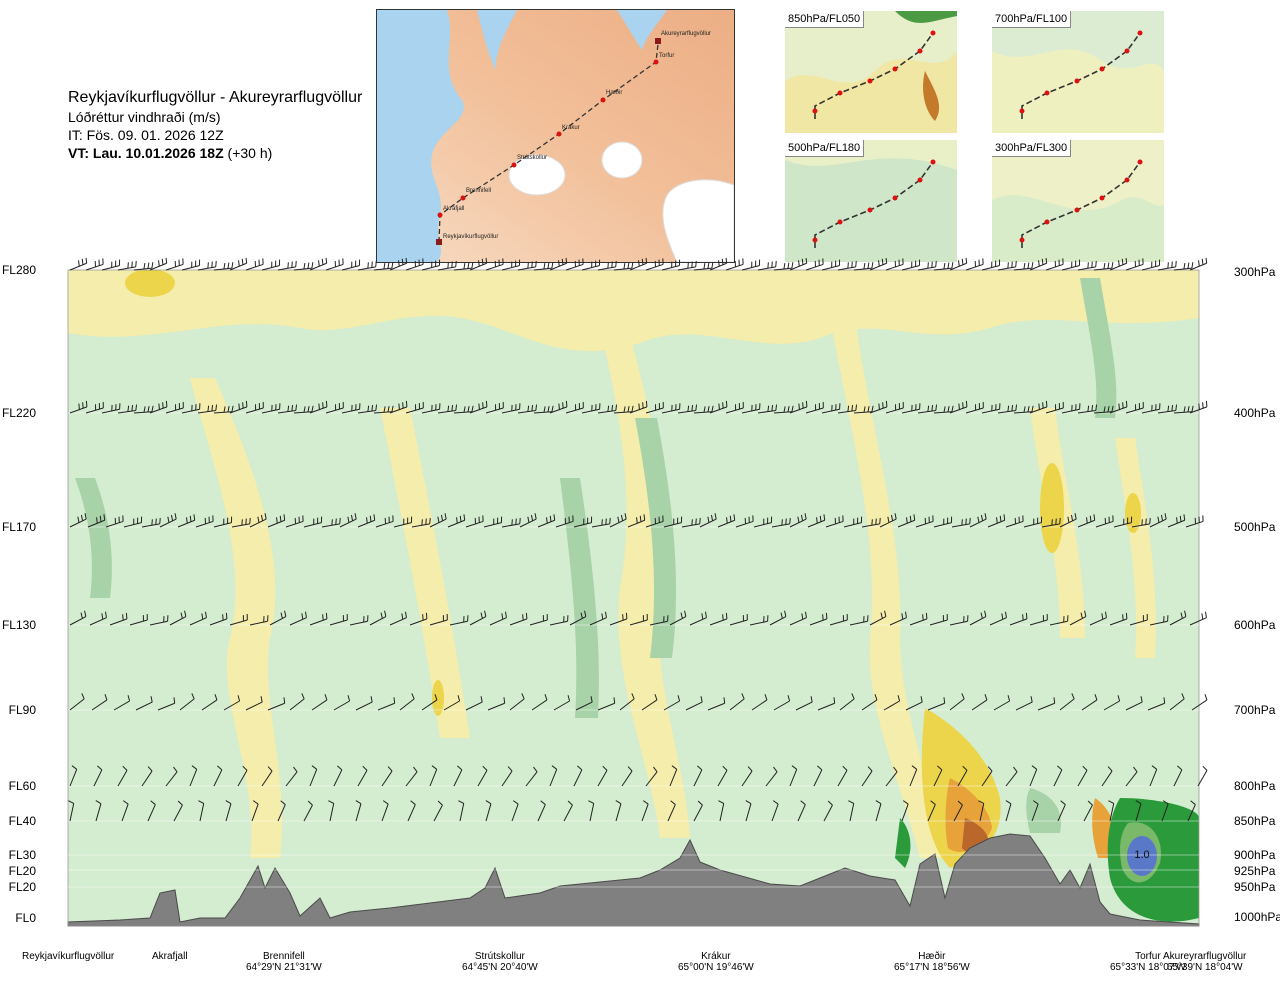 Image resolution: width=1280 pixels, height=981 pixels. Describe the element at coordinates (1255, 710) in the screenshot. I see `pa-label-700: 700hPa` at that location.